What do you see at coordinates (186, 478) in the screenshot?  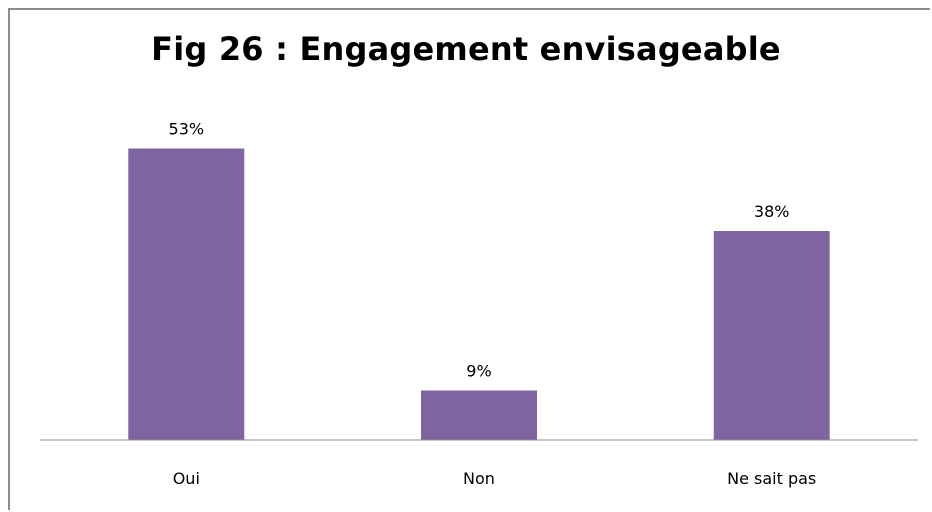 I see `category-label-oui: Oui` at bounding box center [186, 478].